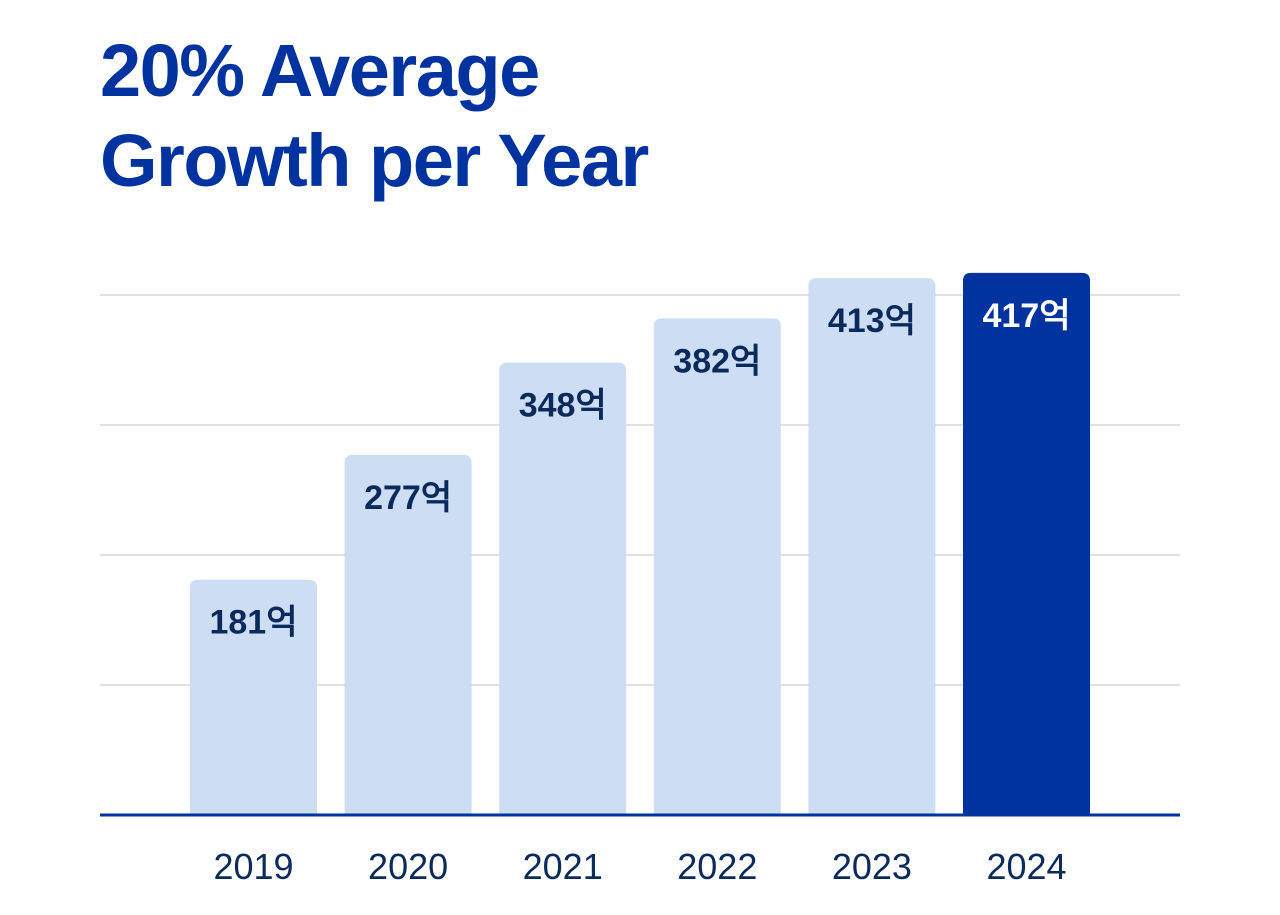  What do you see at coordinates (872, 866) in the screenshot?
I see `x-tick-2023: 2023` at bounding box center [872, 866].